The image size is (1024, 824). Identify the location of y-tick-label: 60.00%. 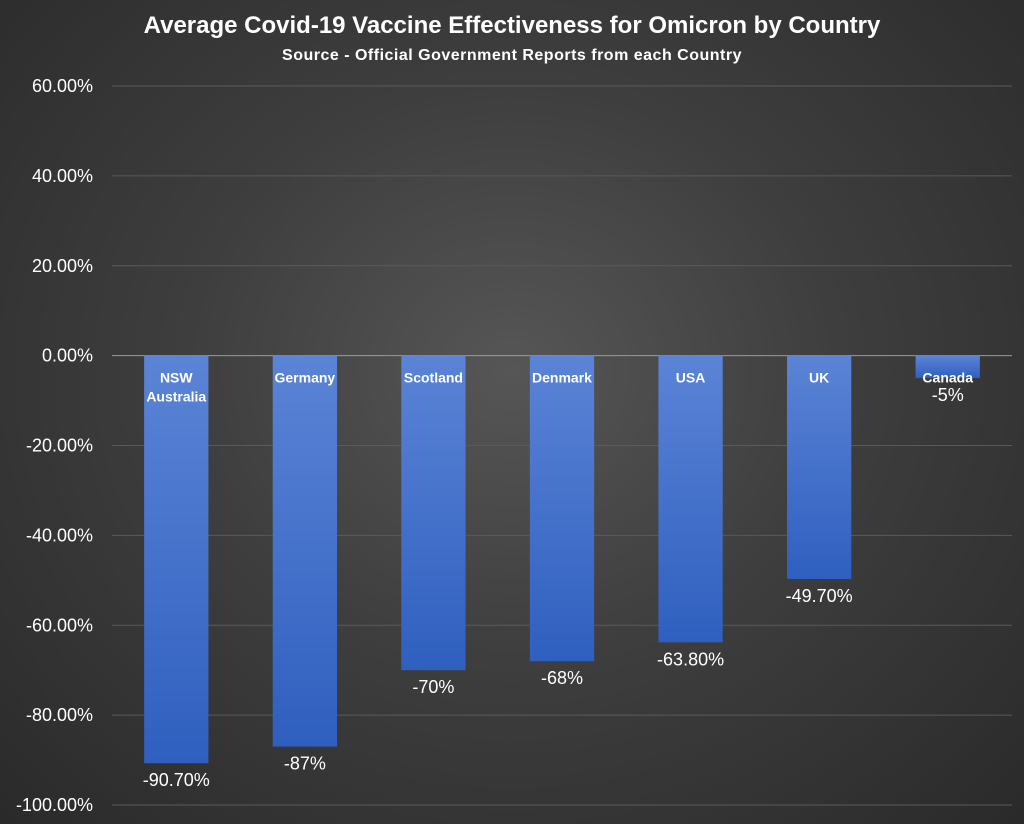
(62, 86).